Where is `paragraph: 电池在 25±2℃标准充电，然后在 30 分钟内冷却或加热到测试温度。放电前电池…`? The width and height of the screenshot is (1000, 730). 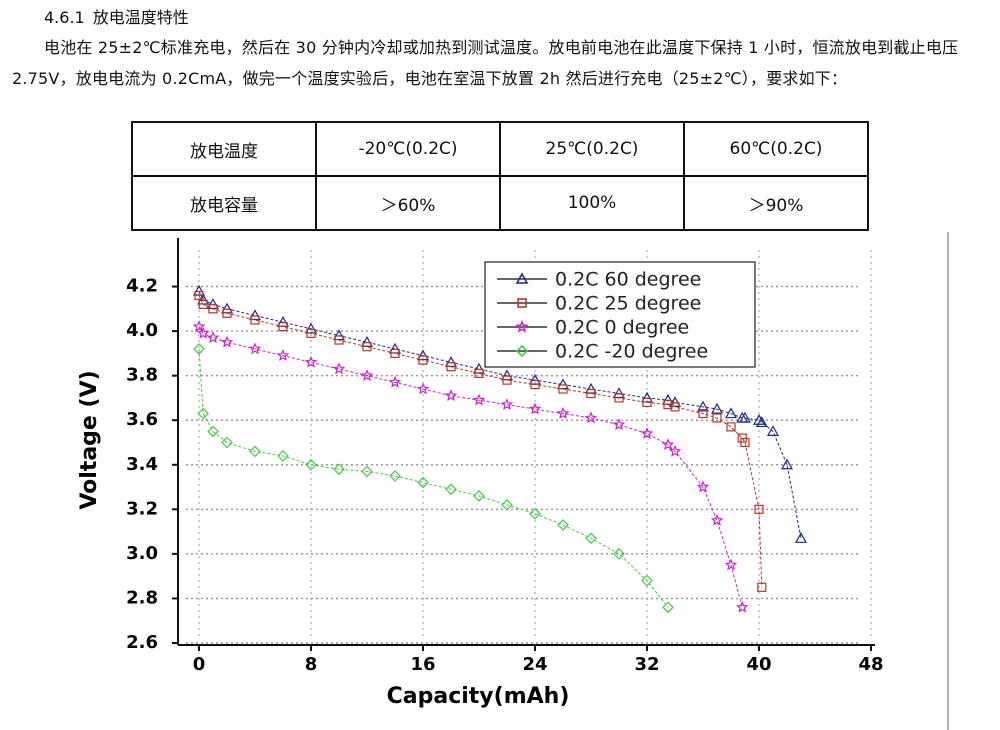
paragraph: 电池在 25±2℃标准充电，然后在 30 分钟内冷却或加热到测试温度。放电前电池… is located at coordinates (485, 63).